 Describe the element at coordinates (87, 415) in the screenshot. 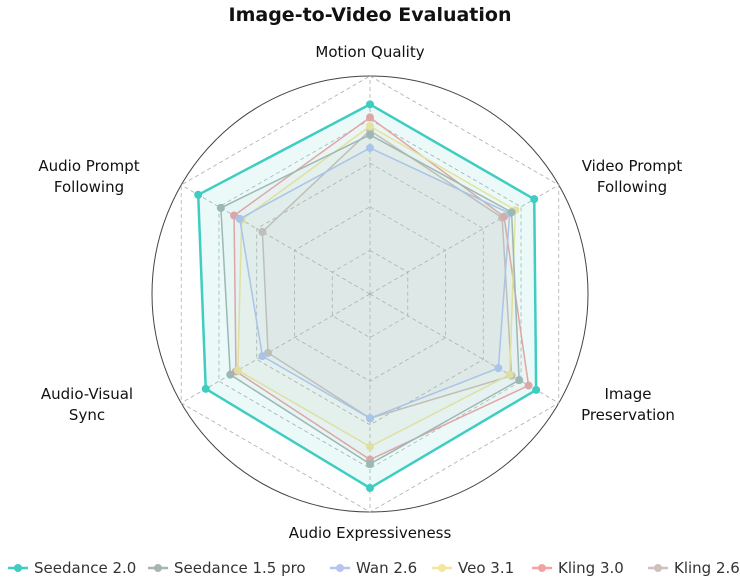

I see `axis-label-line: Sync` at that location.